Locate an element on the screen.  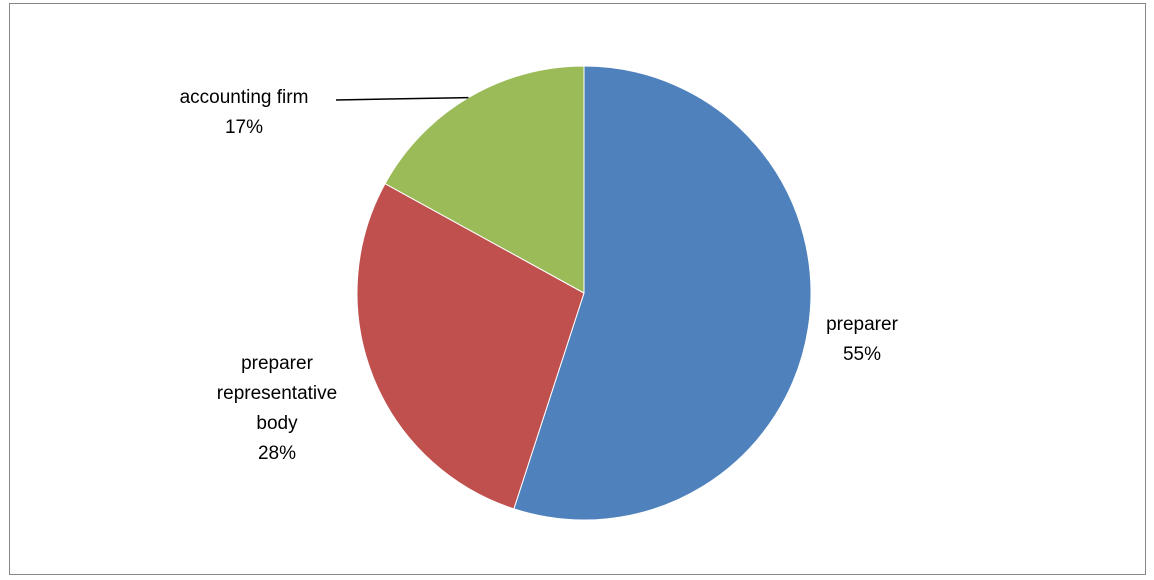
data-label-value: 55% is located at coordinates (862, 354).